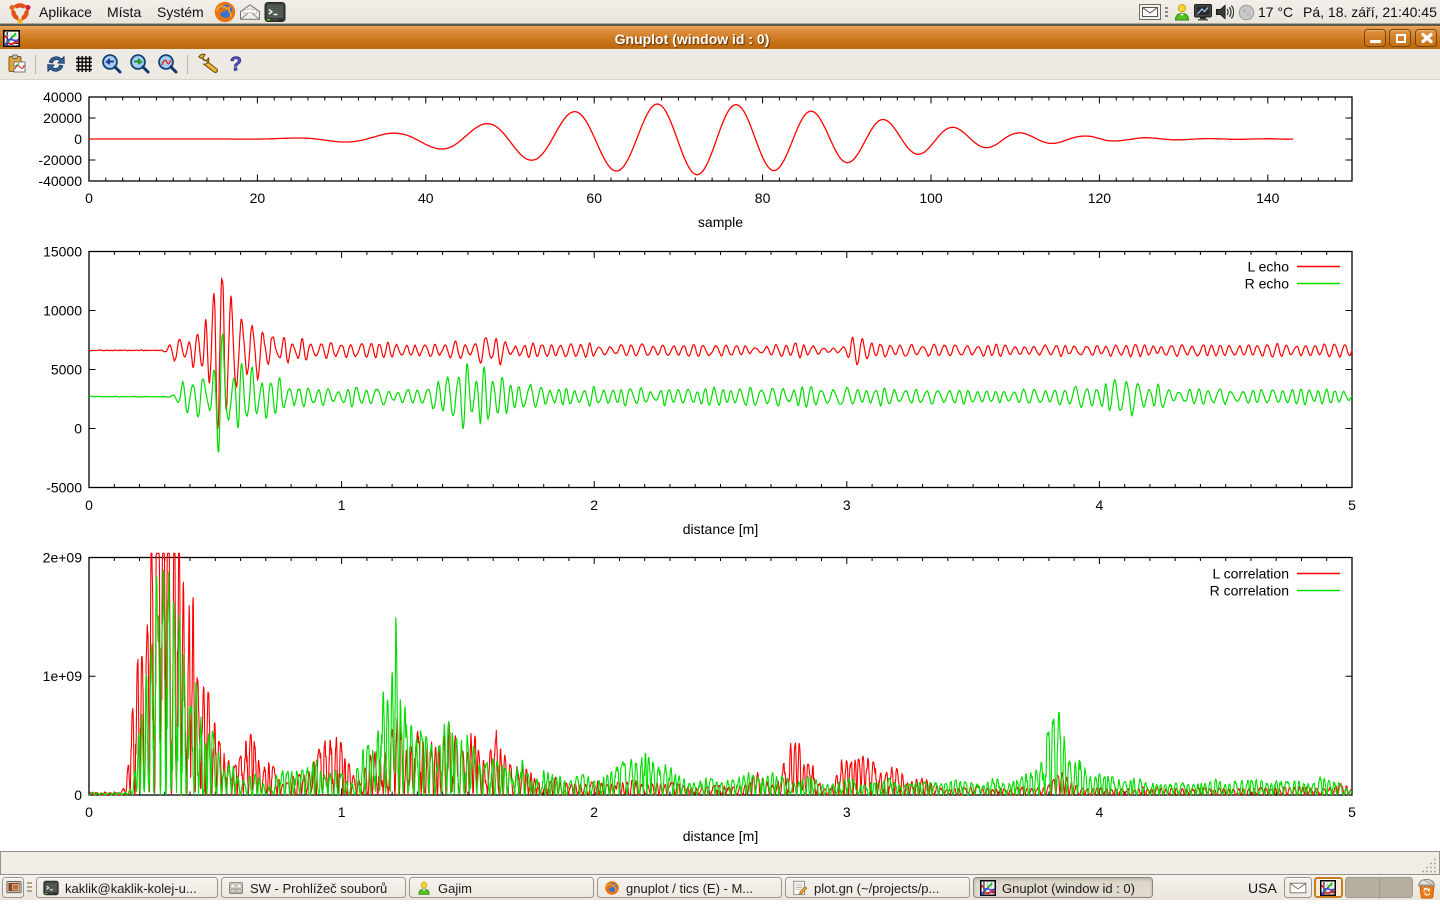  I want to click on svg-text: 15000, so click(62, 252).